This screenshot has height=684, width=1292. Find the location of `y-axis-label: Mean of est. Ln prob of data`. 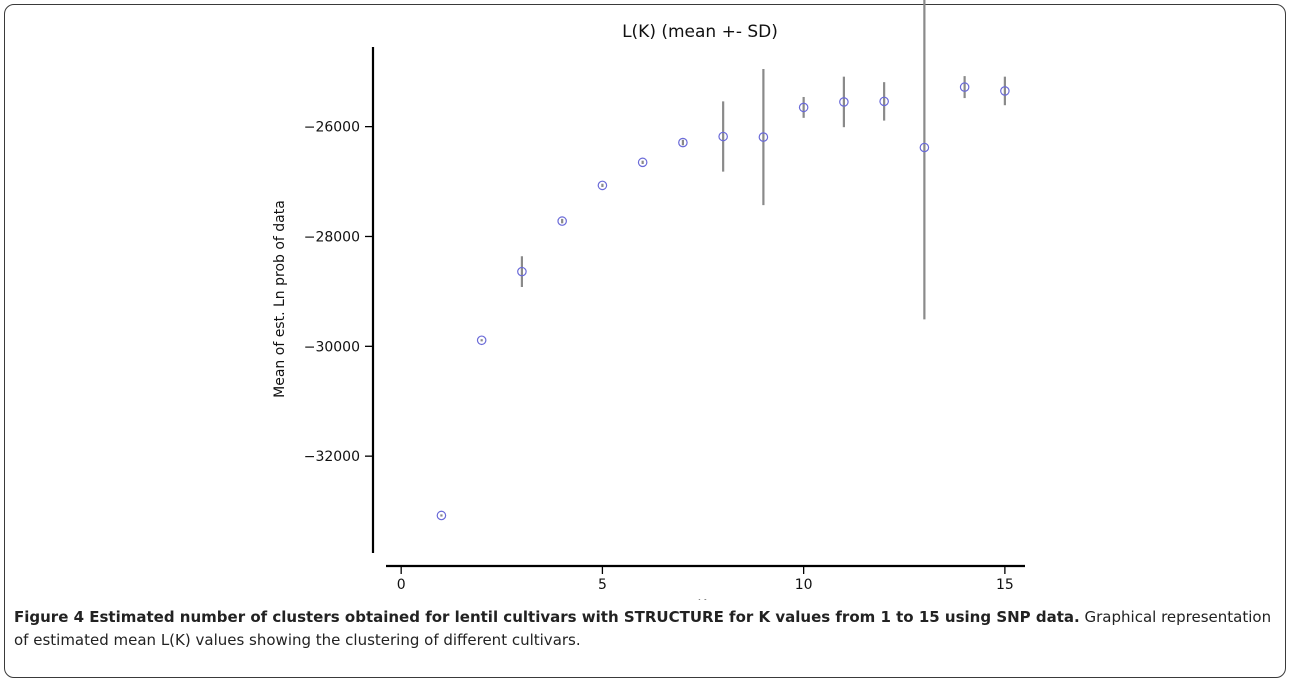

y-axis-label: Mean of est. Ln prob of data is located at coordinates (280, 299).